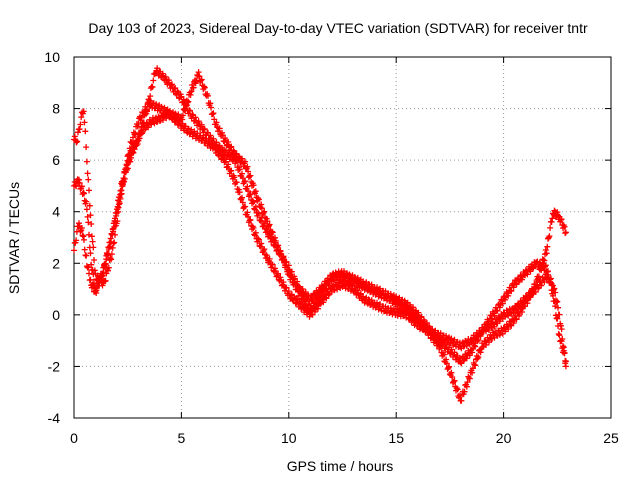 This screenshot has width=640, height=480. What do you see at coordinates (54, 418) in the screenshot?
I see `y-tick-label: -4` at bounding box center [54, 418].